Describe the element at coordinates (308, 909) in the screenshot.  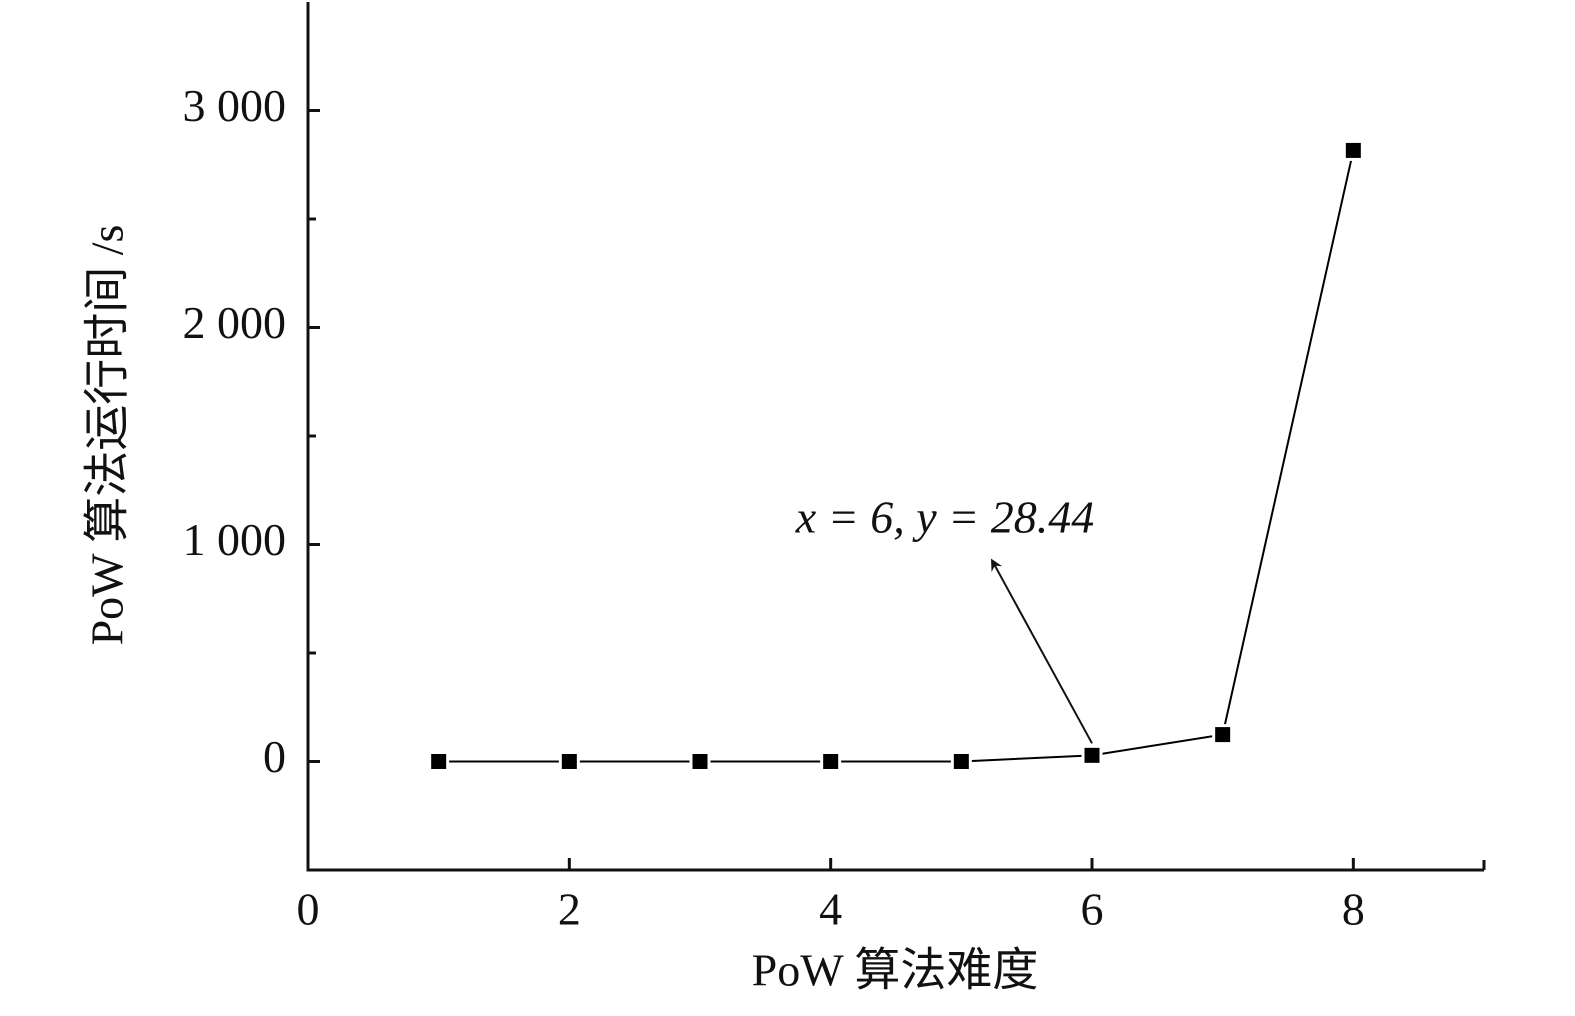
I see `x-tick-label: 0` at that location.